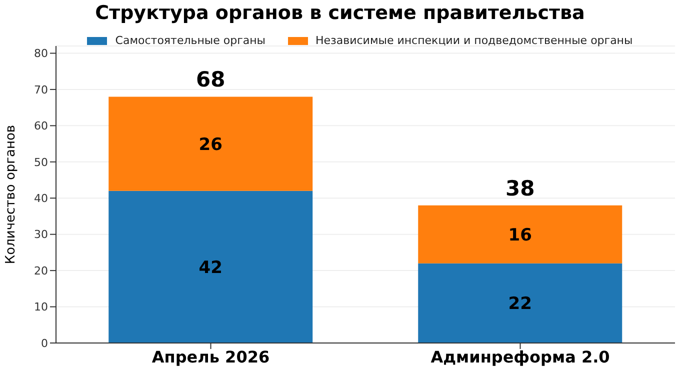  What do you see at coordinates (41, 126) in the screenshot?
I see `y-tick-label: 60` at bounding box center [41, 126].